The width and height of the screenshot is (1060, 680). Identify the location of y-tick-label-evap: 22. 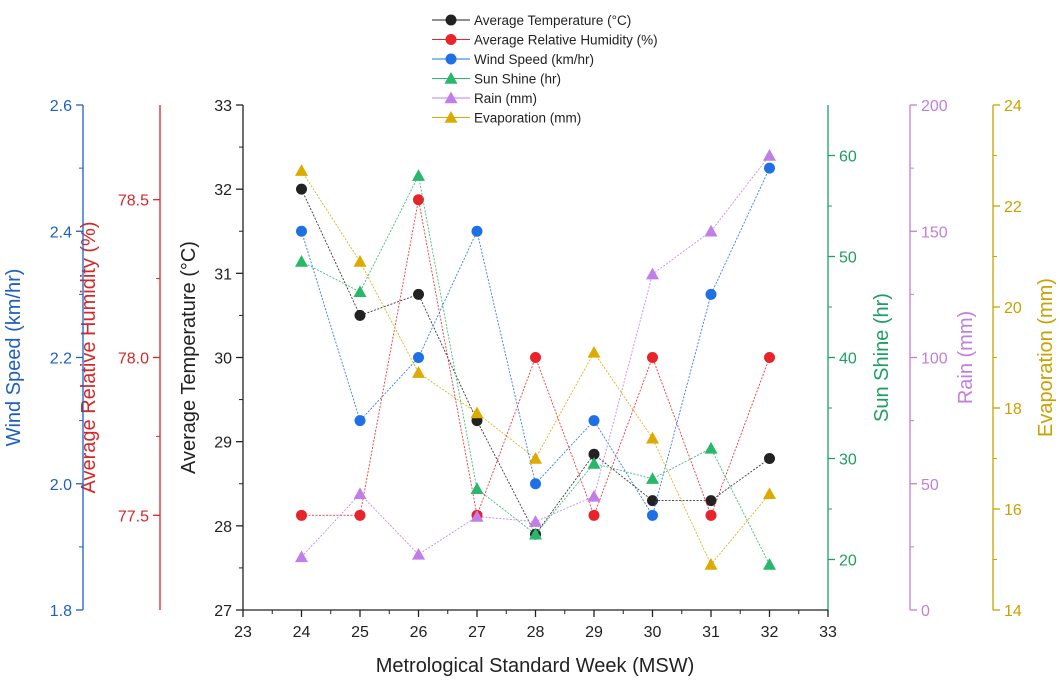
(1013, 207).